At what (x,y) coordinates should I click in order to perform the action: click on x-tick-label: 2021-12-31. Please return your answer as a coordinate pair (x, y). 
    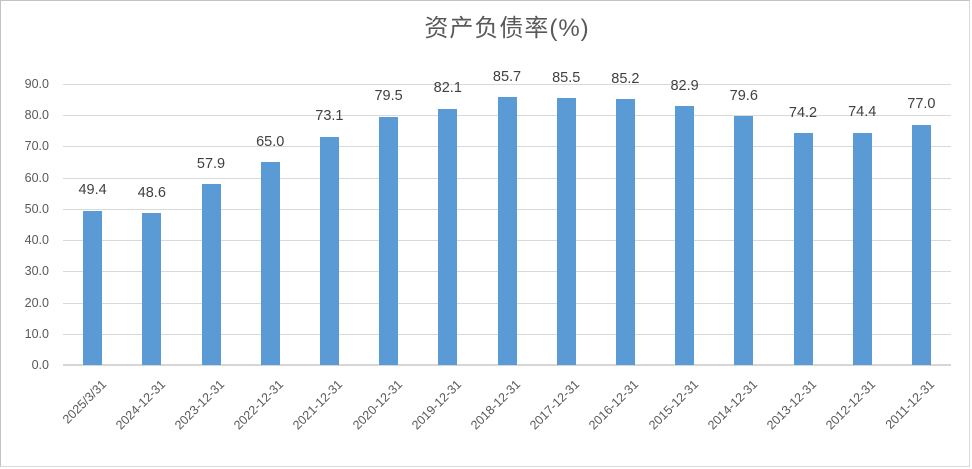
    Looking at the image, I should click on (318, 405).